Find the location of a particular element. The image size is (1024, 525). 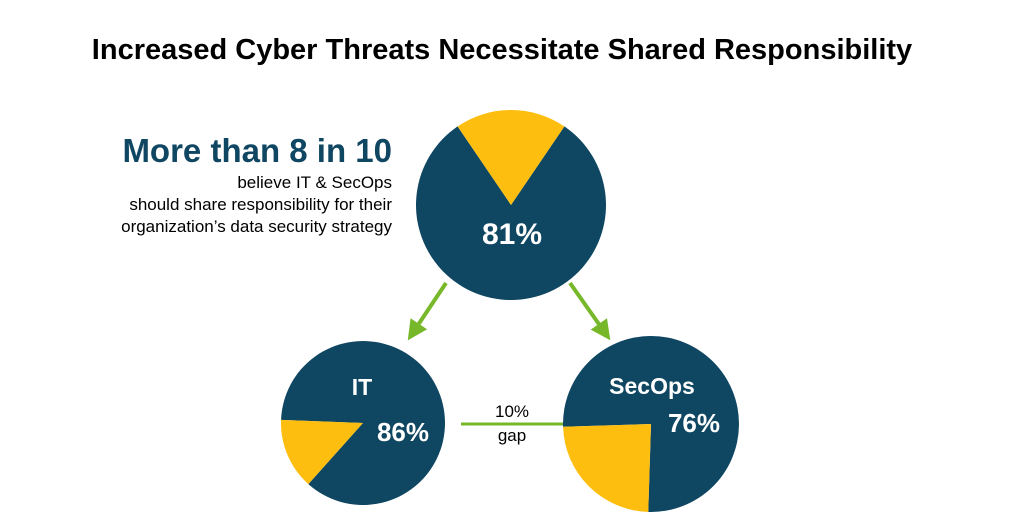

pie-secops-value-label: 76% is located at coordinates (694, 423).